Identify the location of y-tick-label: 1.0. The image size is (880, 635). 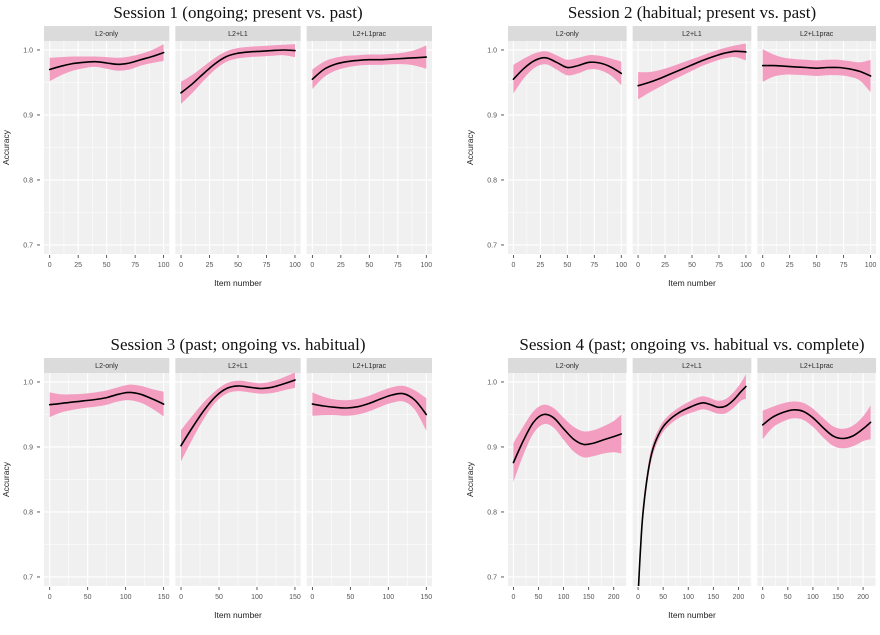
(492, 382).